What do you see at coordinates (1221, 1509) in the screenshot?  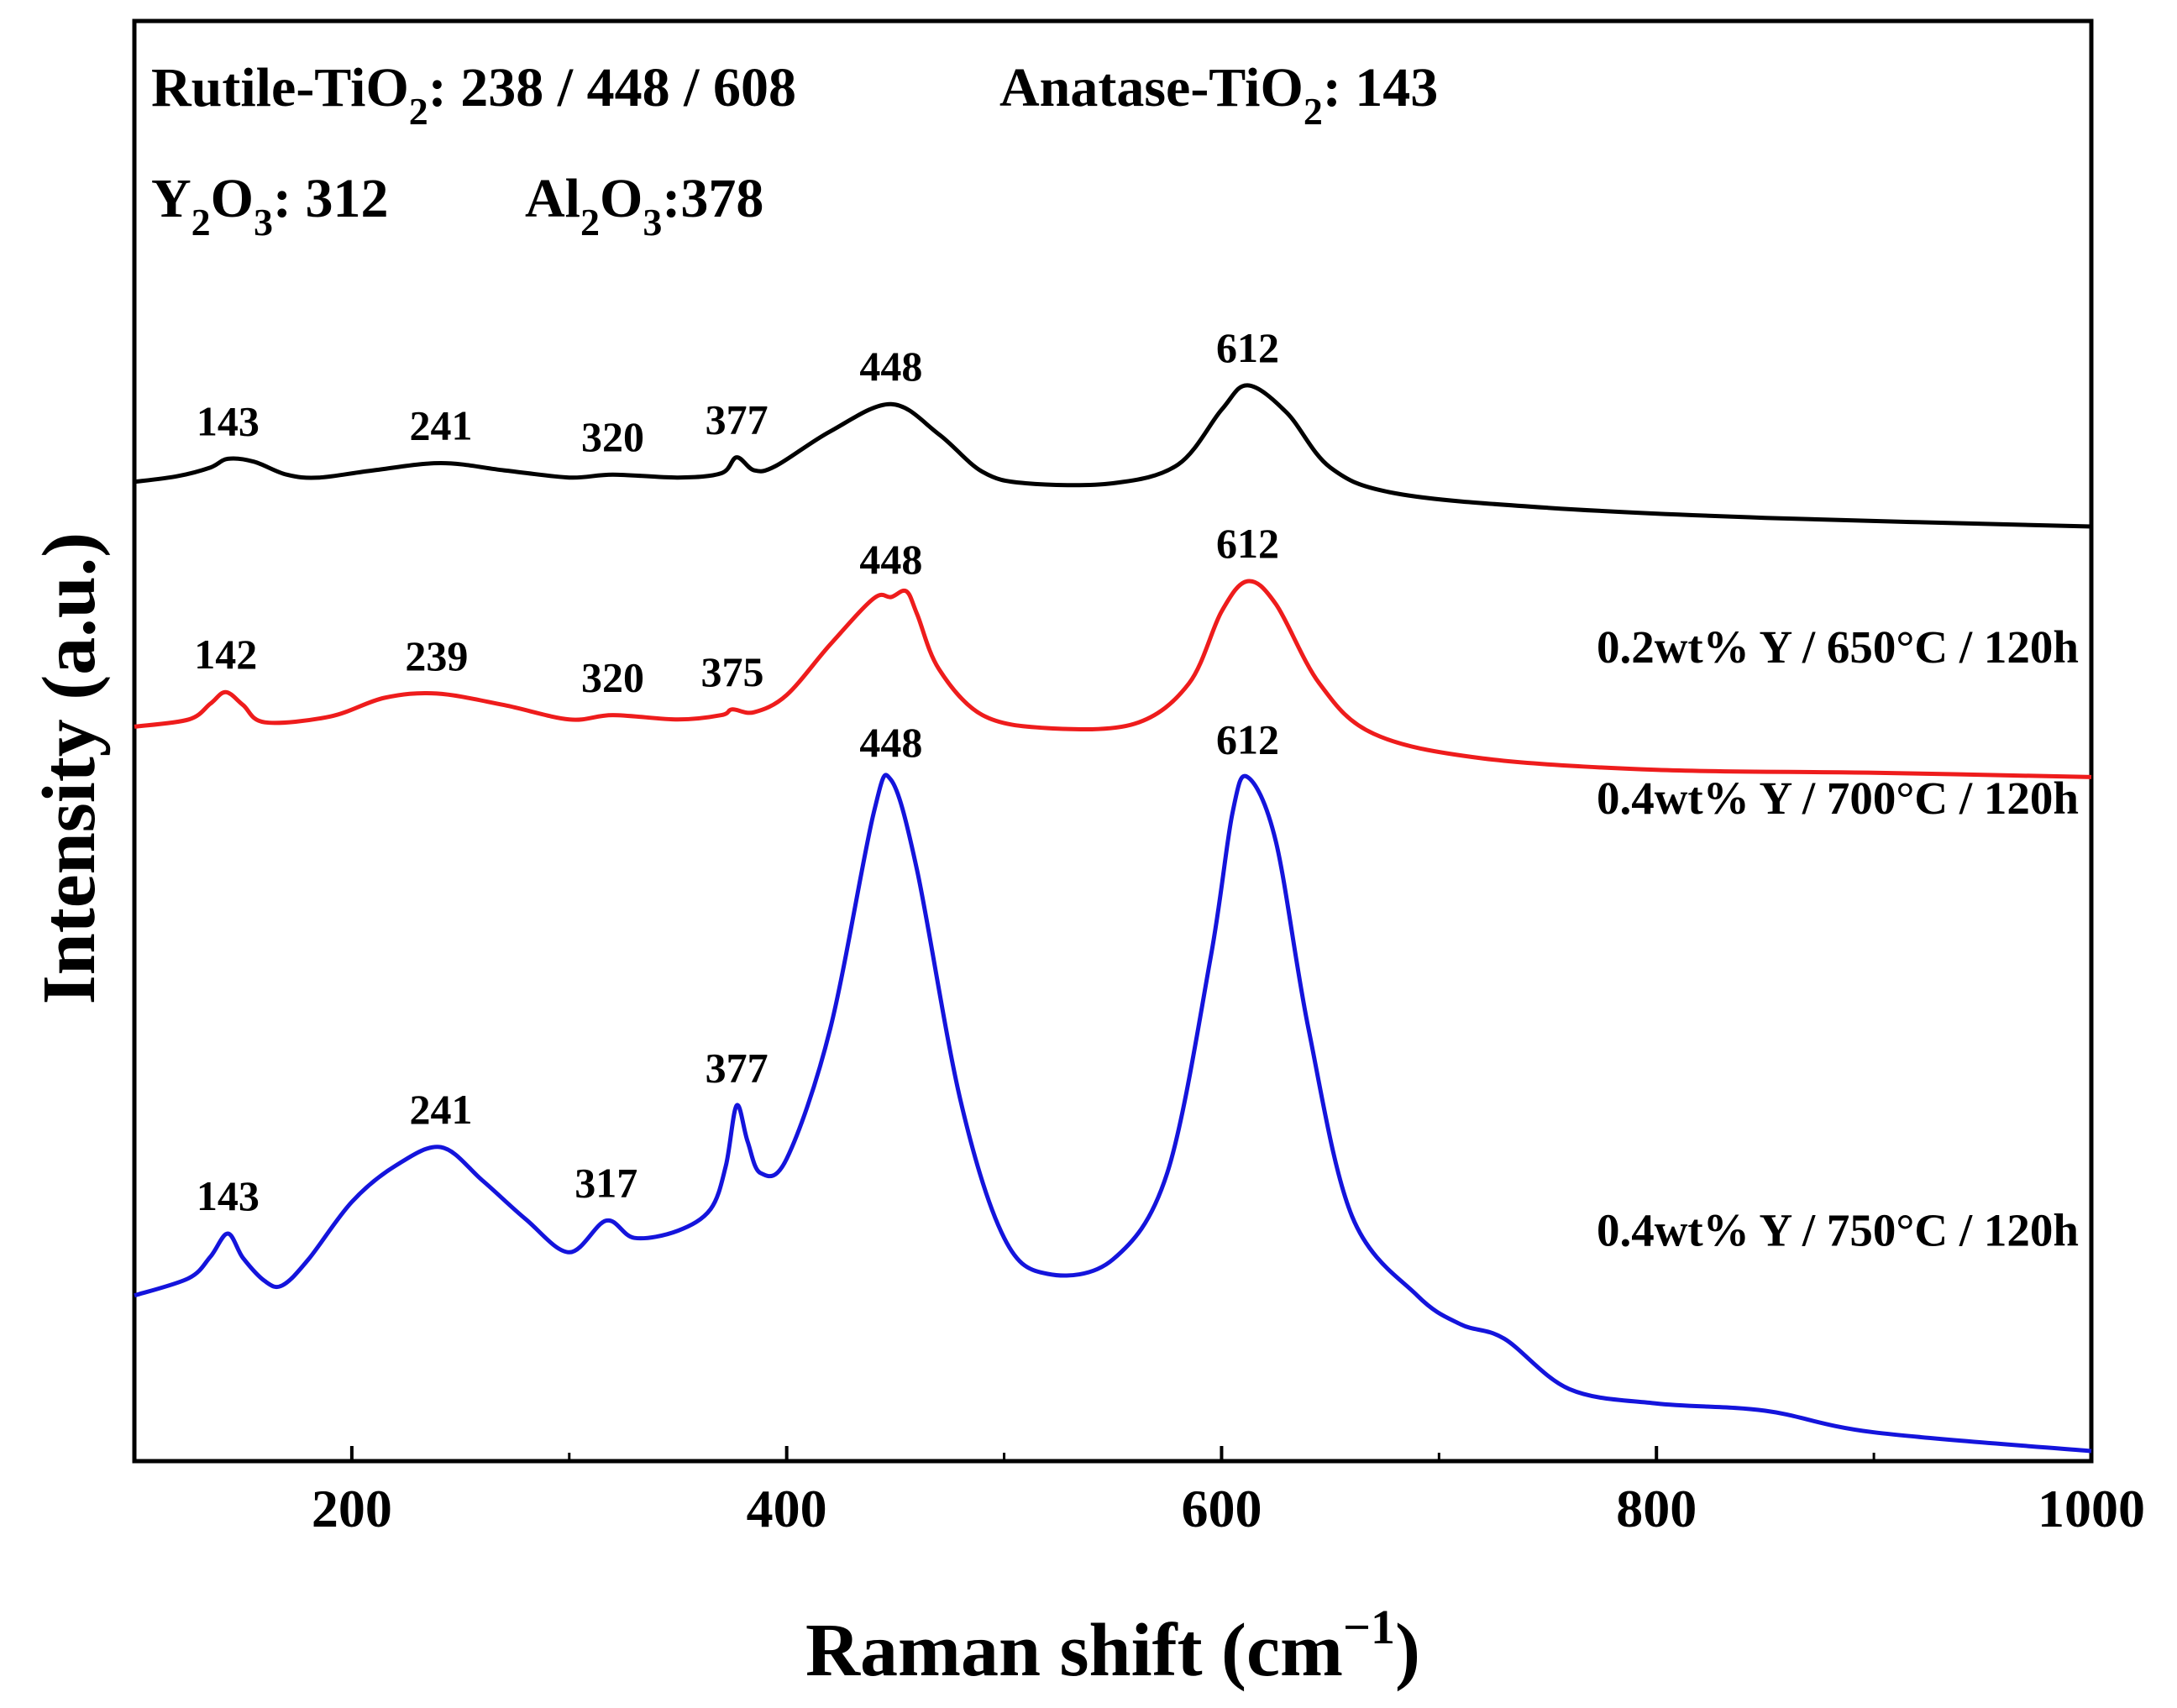 I see `x-tick-label: 600` at bounding box center [1221, 1509].